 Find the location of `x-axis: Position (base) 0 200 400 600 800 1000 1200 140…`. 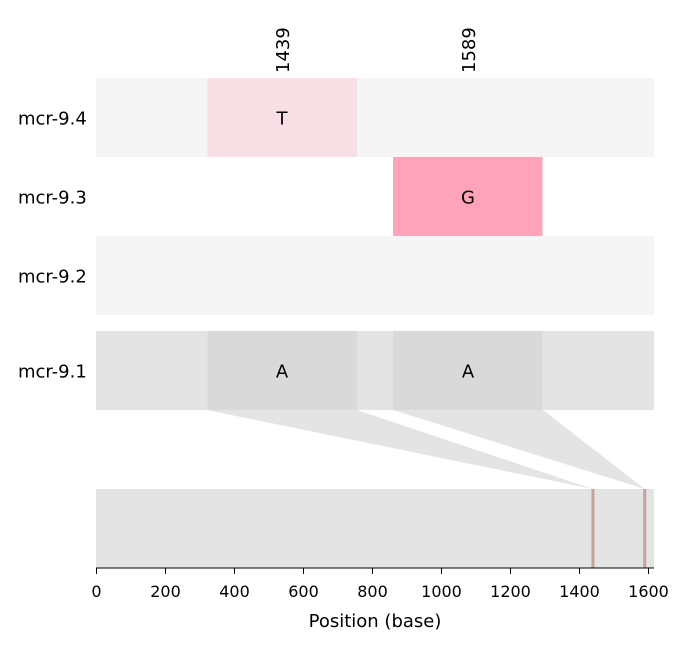

x-axis: Position (base) 0 200 400 600 800 1000 1200 140… is located at coordinates (380, 599).